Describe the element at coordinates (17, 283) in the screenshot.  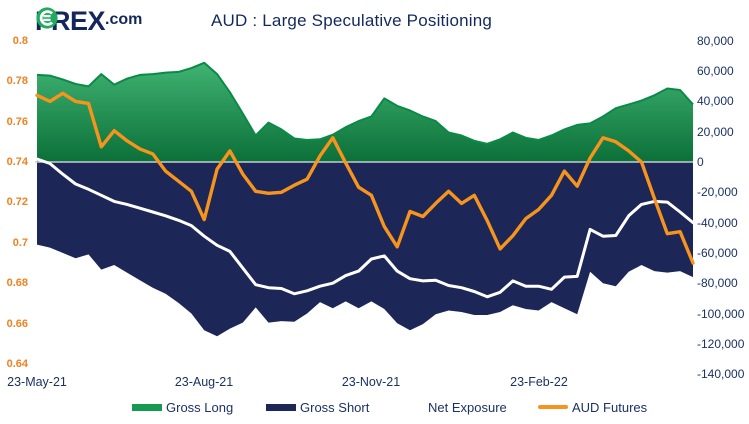
I see `y-axis-left-tick: 0.68` at that location.